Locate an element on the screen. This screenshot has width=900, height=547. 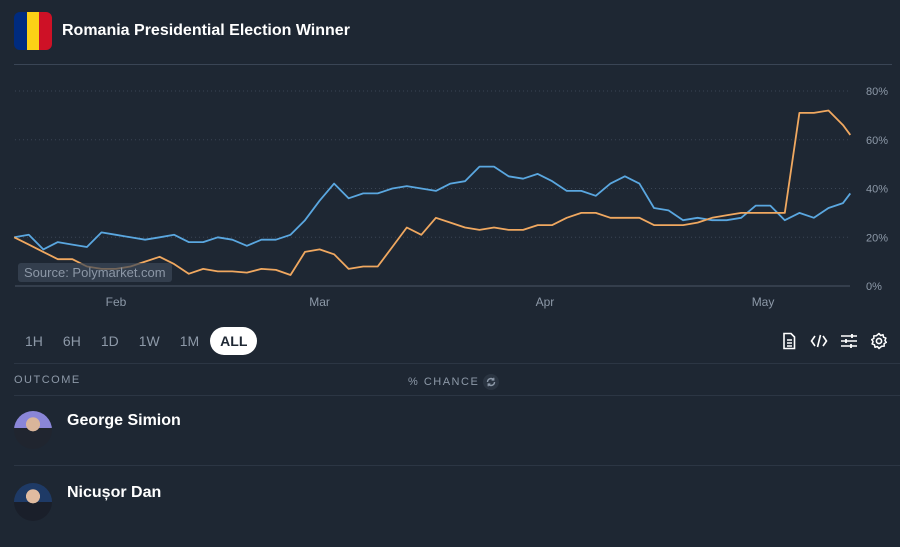
page-title: Romania Presidential Election Winner is located at coordinates (206, 30).